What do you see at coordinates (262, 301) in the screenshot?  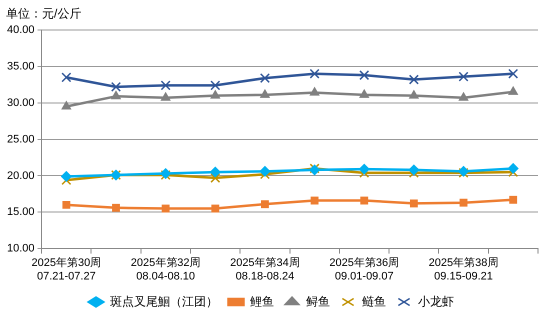 I see `legend-label: 鲤鱼` at bounding box center [262, 301].